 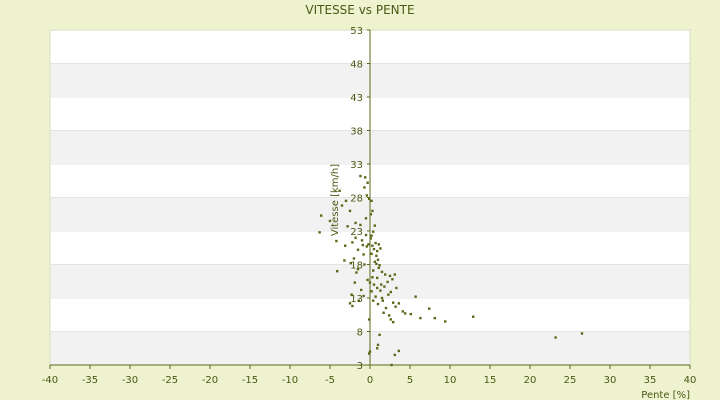 What do you see at coordinates (356, 132) in the screenshot?
I see `y-tick-label: 38` at bounding box center [356, 132].